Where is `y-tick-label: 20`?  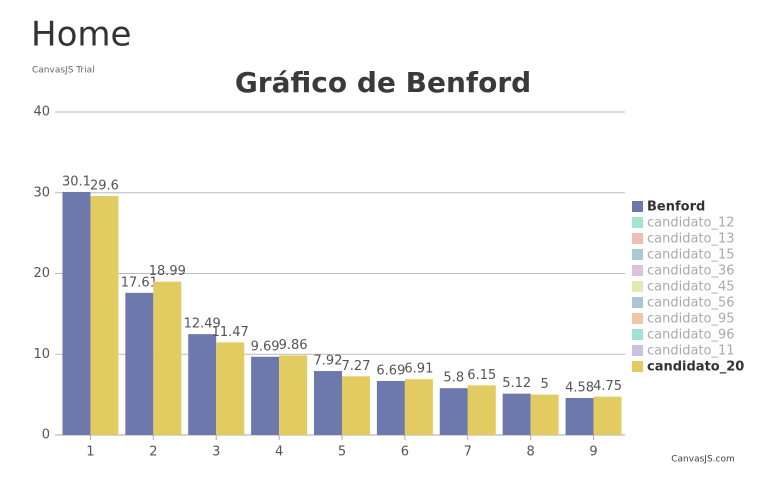 y-tick-label: 20 is located at coordinates (41, 273).